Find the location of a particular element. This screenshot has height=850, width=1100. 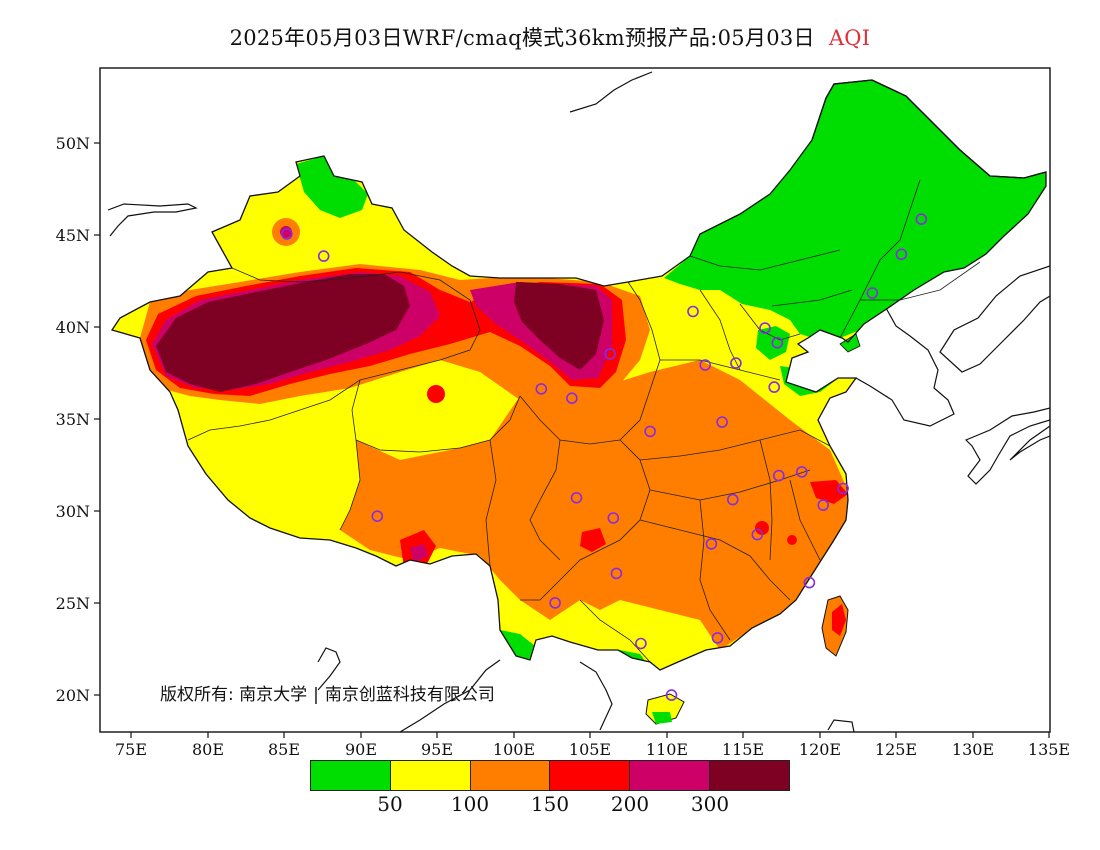

y-axis-labels: 50N 45N 40N 35N 30N 25N 20N is located at coordinates (73, 419).